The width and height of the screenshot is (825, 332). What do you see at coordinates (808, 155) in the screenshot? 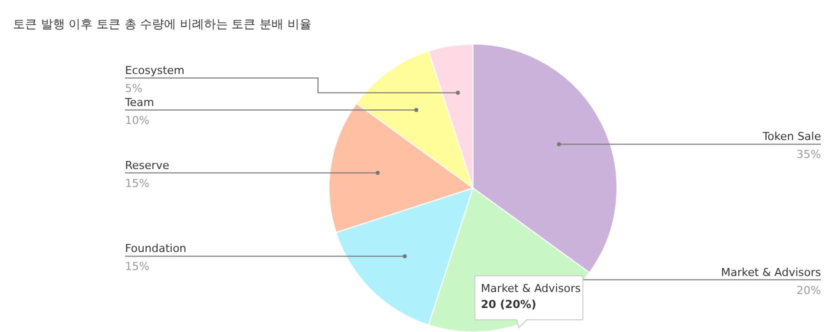
I see `data-label: 35%` at bounding box center [808, 155].